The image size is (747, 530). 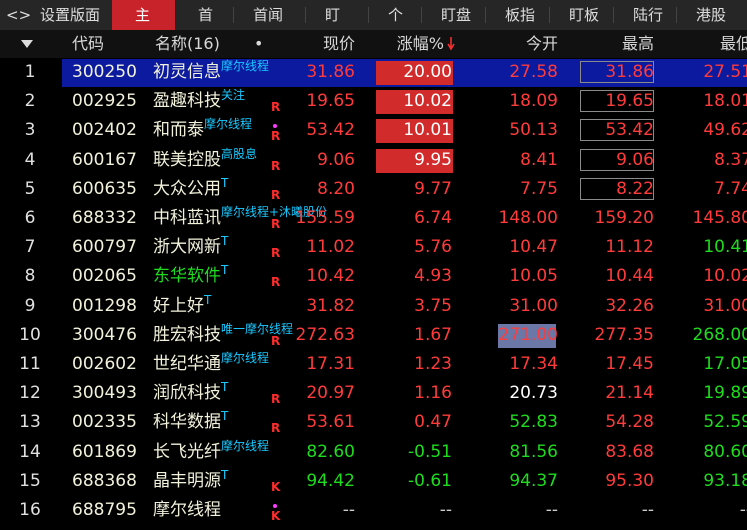 What do you see at coordinates (635, 188) in the screenshot?
I see `cell-high: 8.22` at bounding box center [635, 188].